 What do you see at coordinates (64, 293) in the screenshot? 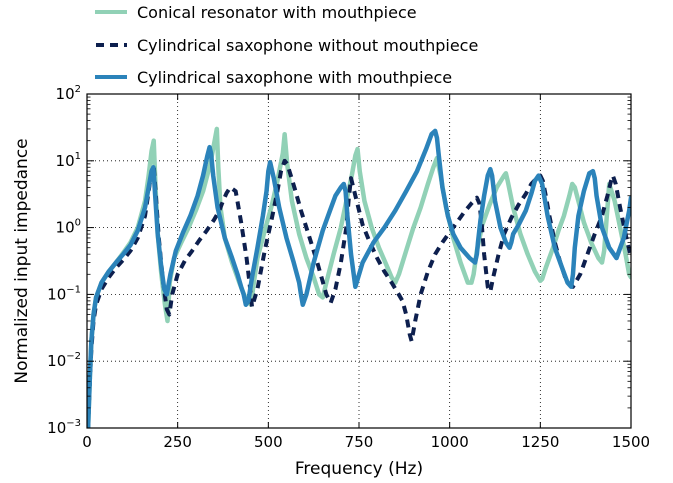
I see `y-tick-label: 10⁻¹` at bounding box center [64, 293].